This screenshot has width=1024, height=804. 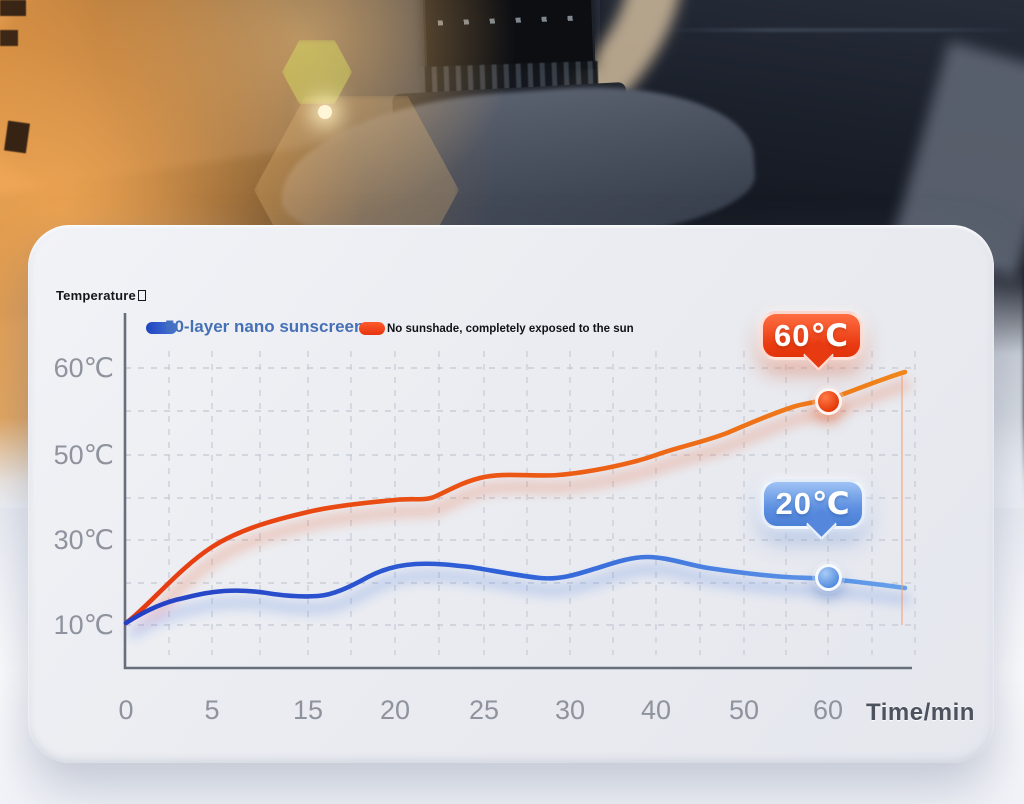 I want to click on legend-label-sunscreen: 50-layer nano sunscreen, so click(x=265, y=326).